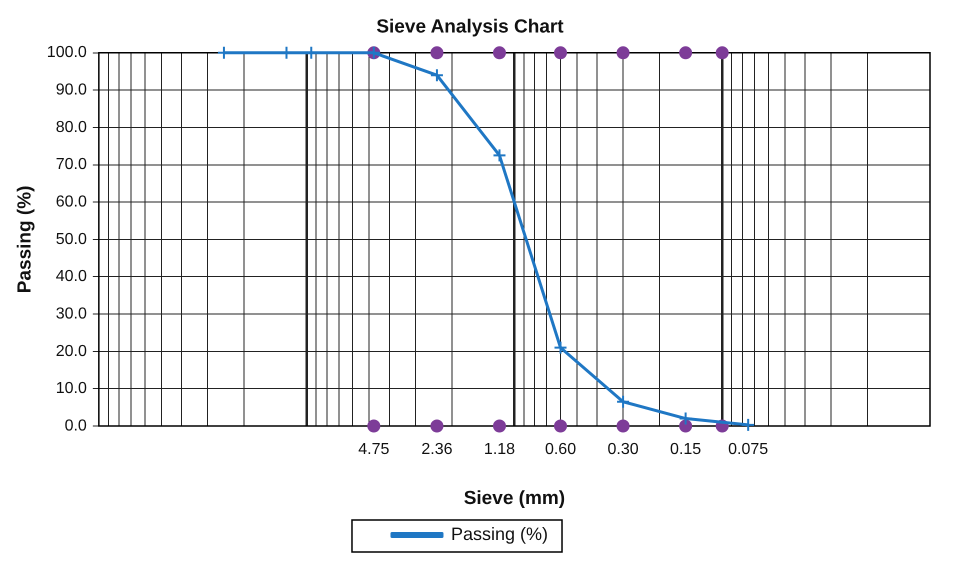 This screenshot has width=958, height=562. What do you see at coordinates (499, 534) in the screenshot?
I see `legend-label: Passing (%)` at bounding box center [499, 534].